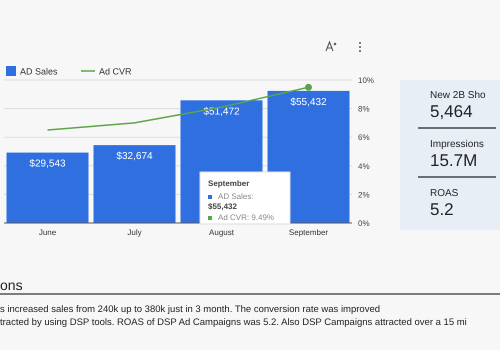 This screenshot has width=500, height=350. What do you see at coordinates (364, 166) in the screenshot?
I see `y2-tick-label: 4%` at bounding box center [364, 166].